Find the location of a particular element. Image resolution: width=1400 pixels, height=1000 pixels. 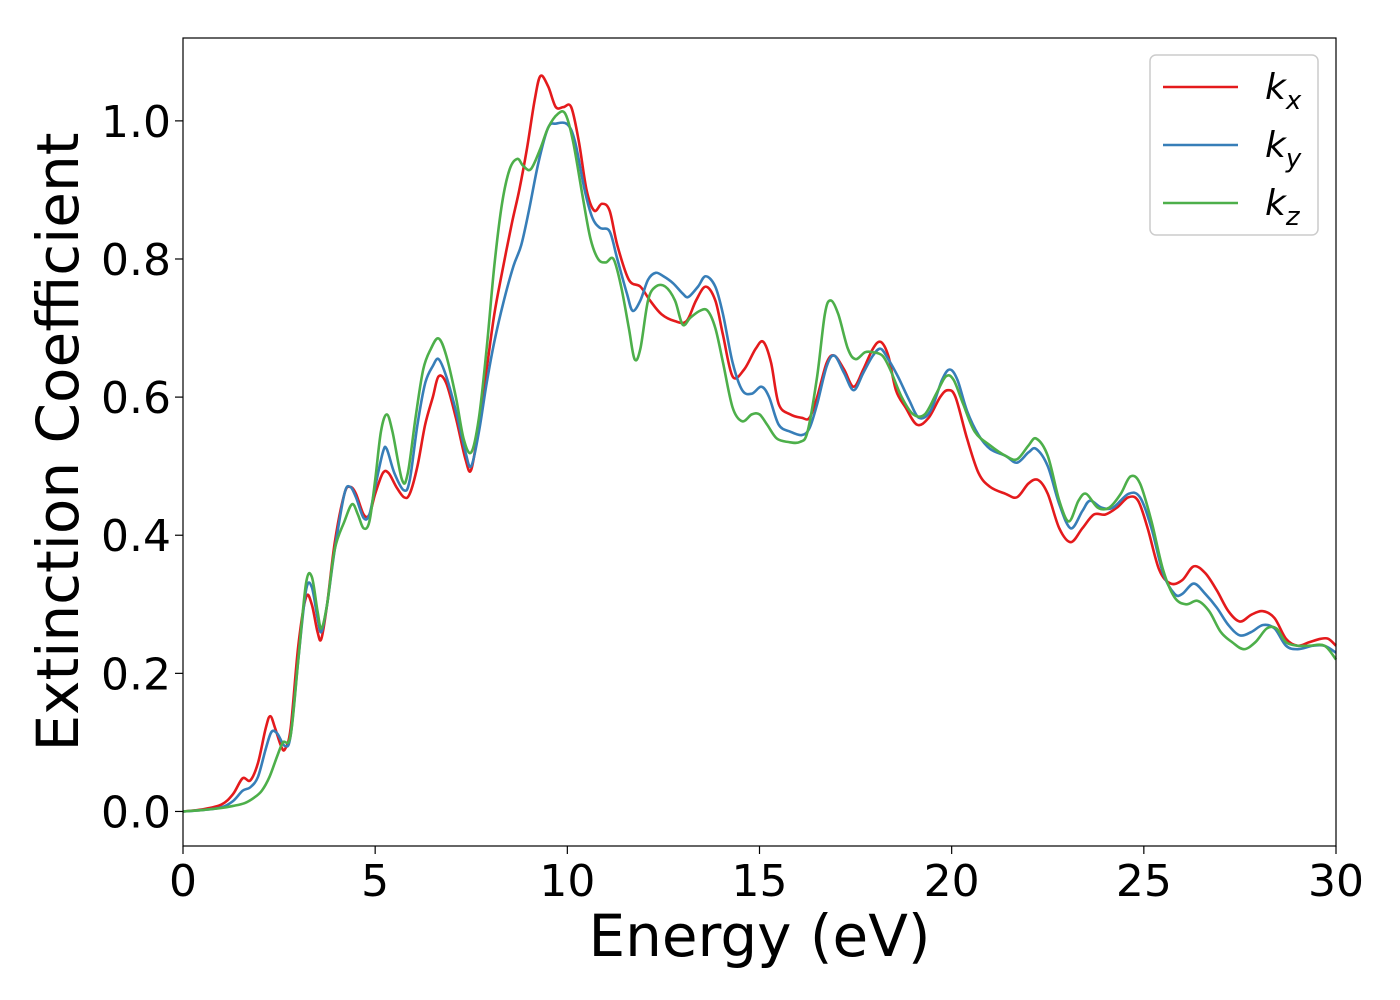

legend-label: ky is located at coordinates (1283, 149).